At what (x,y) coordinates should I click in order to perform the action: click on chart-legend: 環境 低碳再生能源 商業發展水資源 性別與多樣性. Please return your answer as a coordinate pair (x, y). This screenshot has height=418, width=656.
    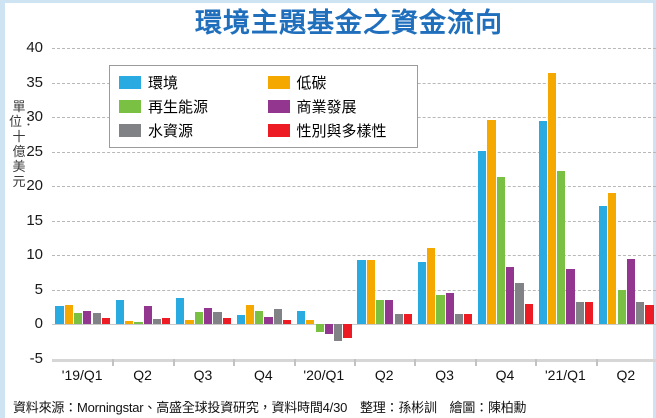
    Looking at the image, I should click on (263, 106).